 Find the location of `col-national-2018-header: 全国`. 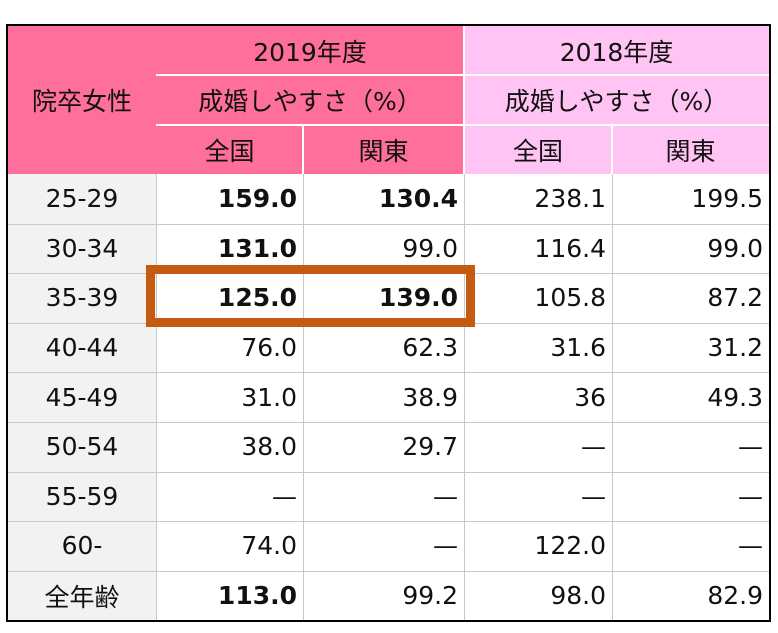

col-national-2018-header: 全国 is located at coordinates (538, 149).